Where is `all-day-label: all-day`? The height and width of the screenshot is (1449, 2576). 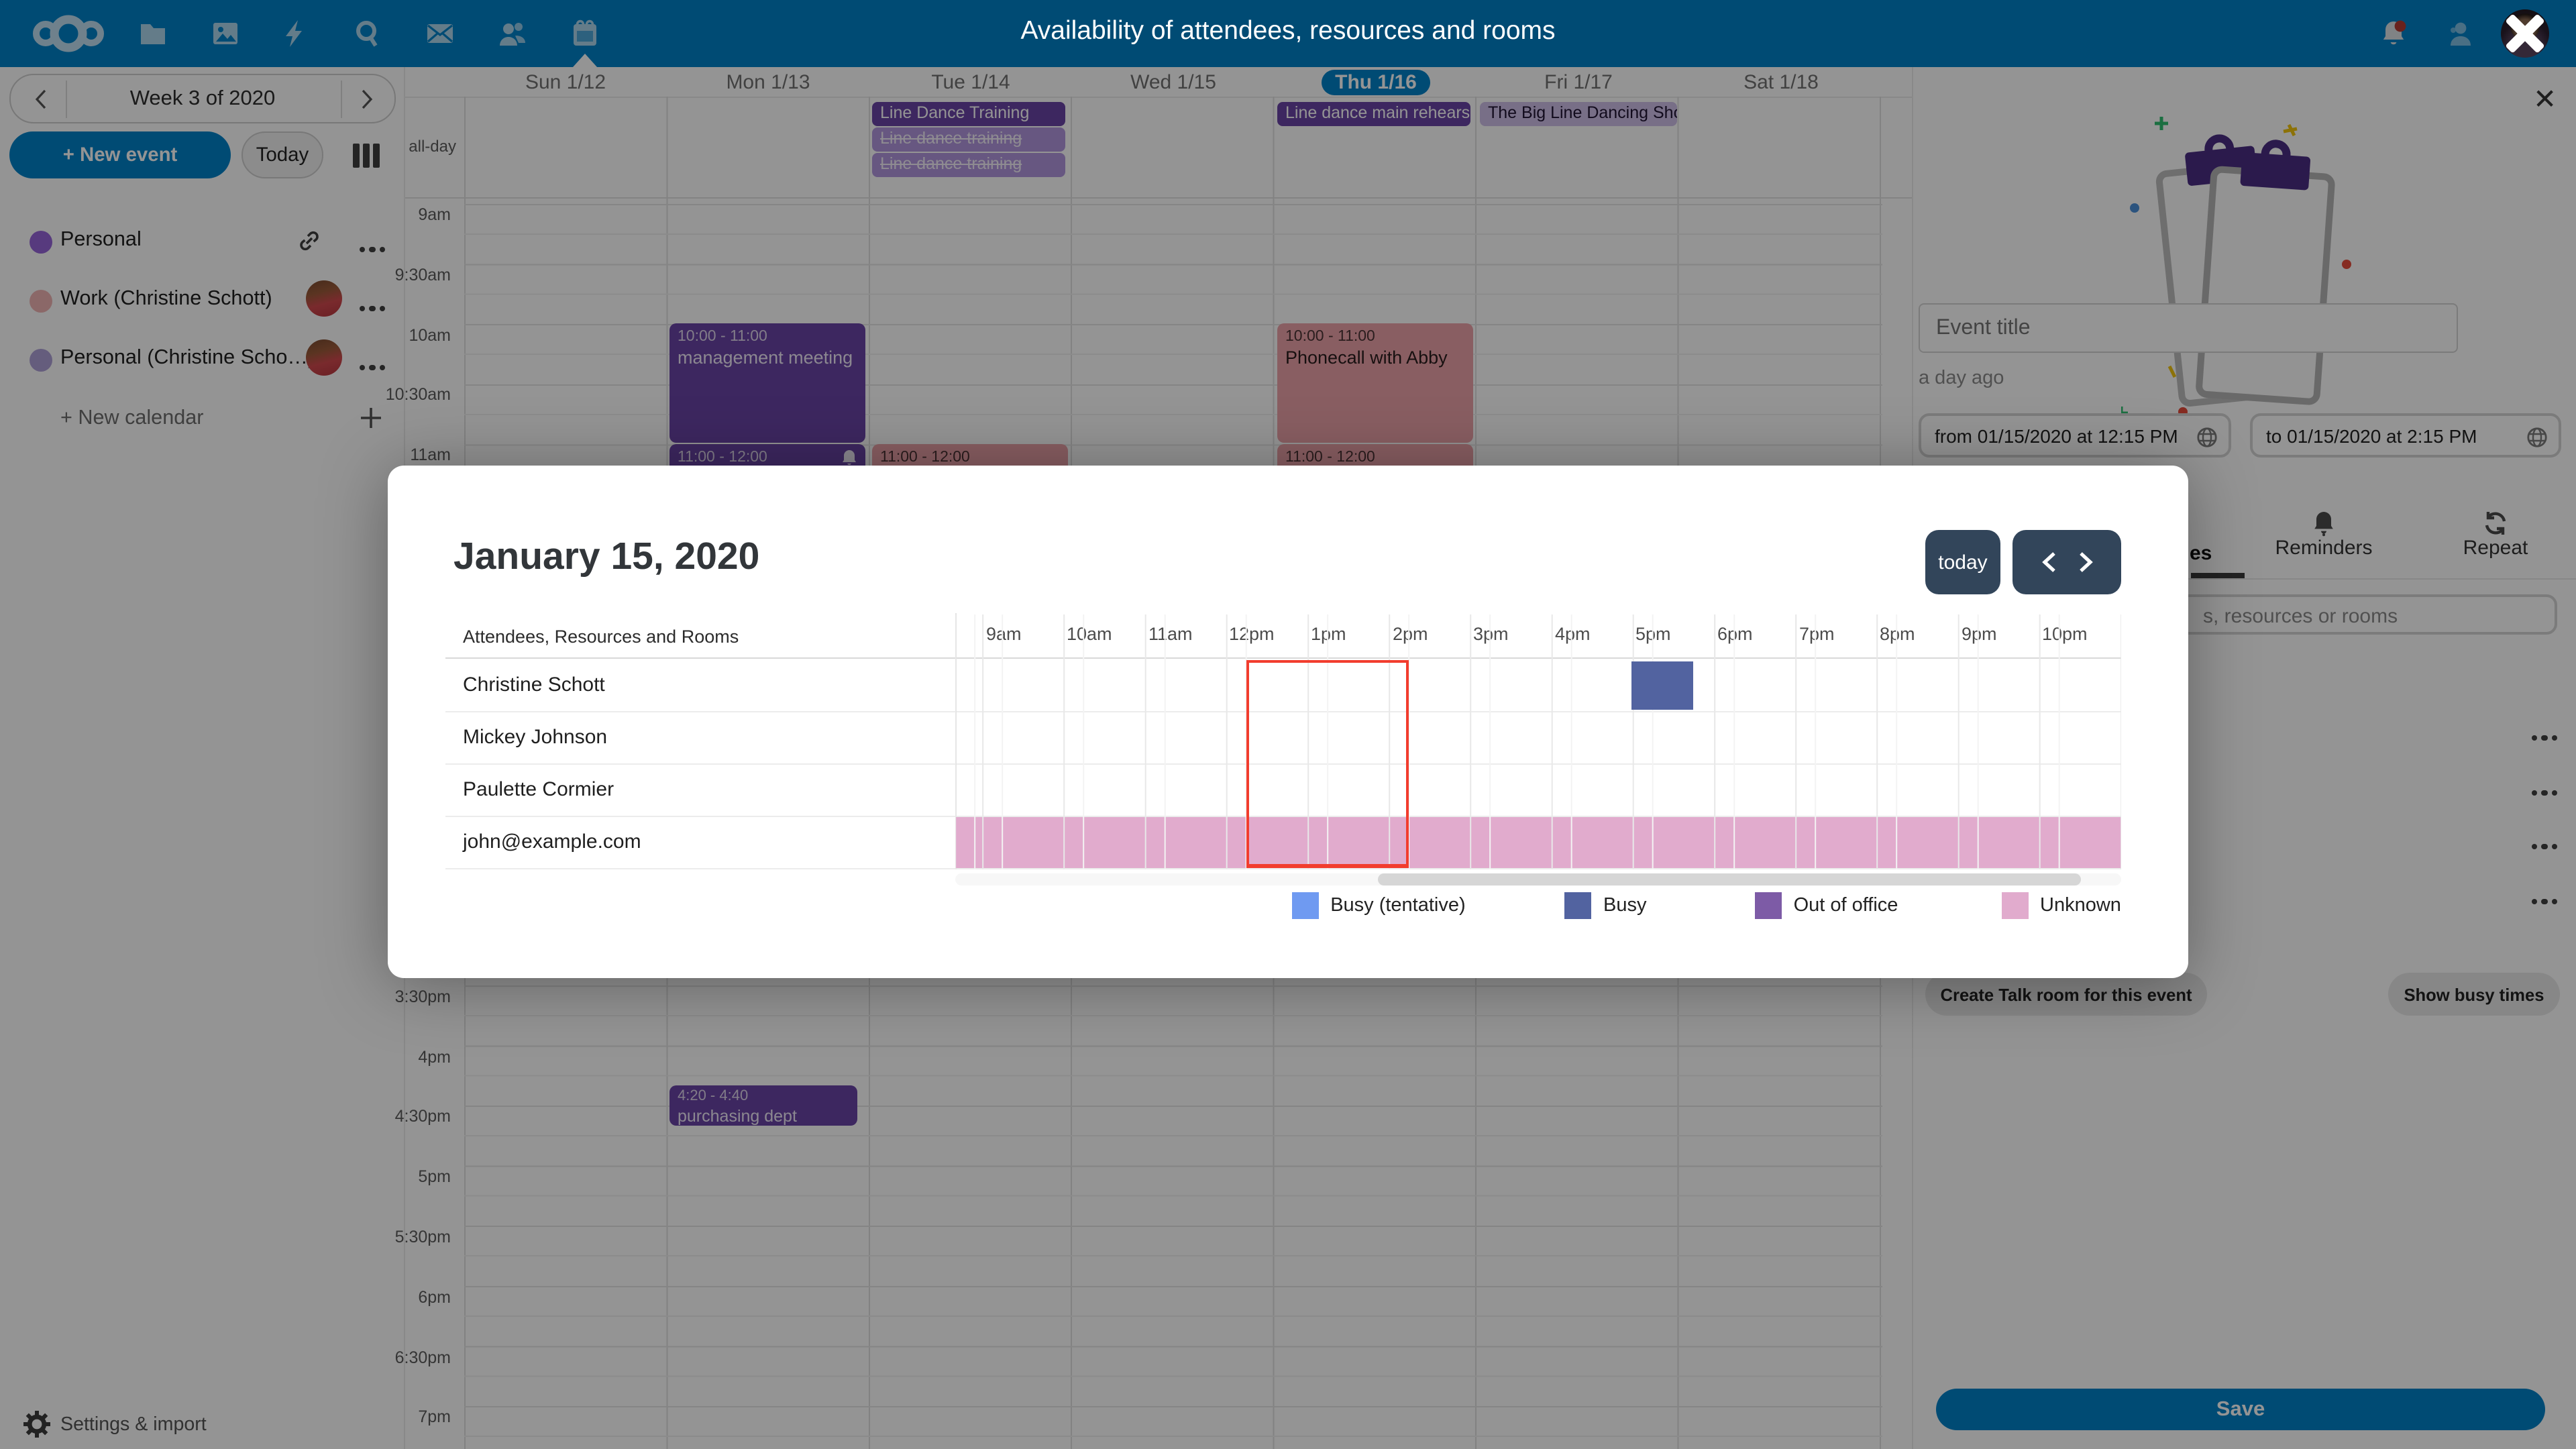
all-day-label: all-day is located at coordinates (432, 146).